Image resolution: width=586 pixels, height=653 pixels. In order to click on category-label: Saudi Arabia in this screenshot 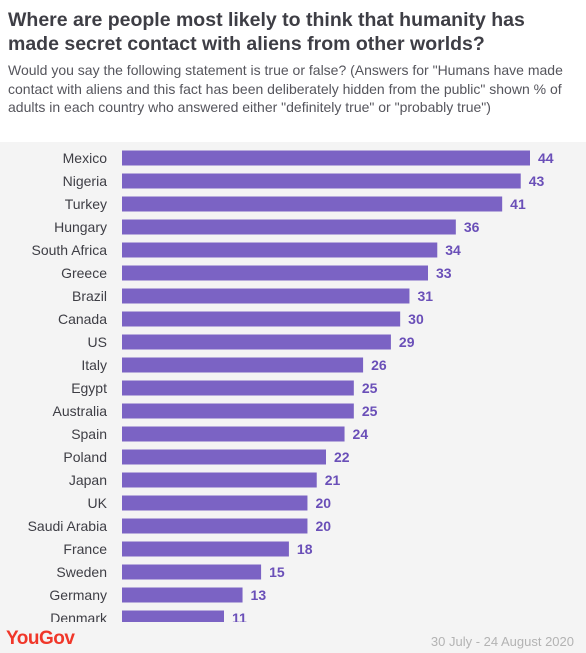, I will do `click(68, 526)`.